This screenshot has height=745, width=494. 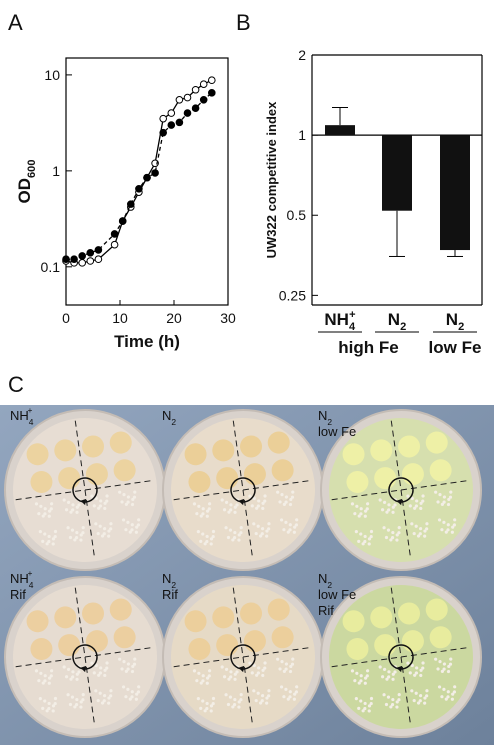 What do you see at coordinates (340, 130) in the screenshot?
I see `bar` at bounding box center [340, 130].